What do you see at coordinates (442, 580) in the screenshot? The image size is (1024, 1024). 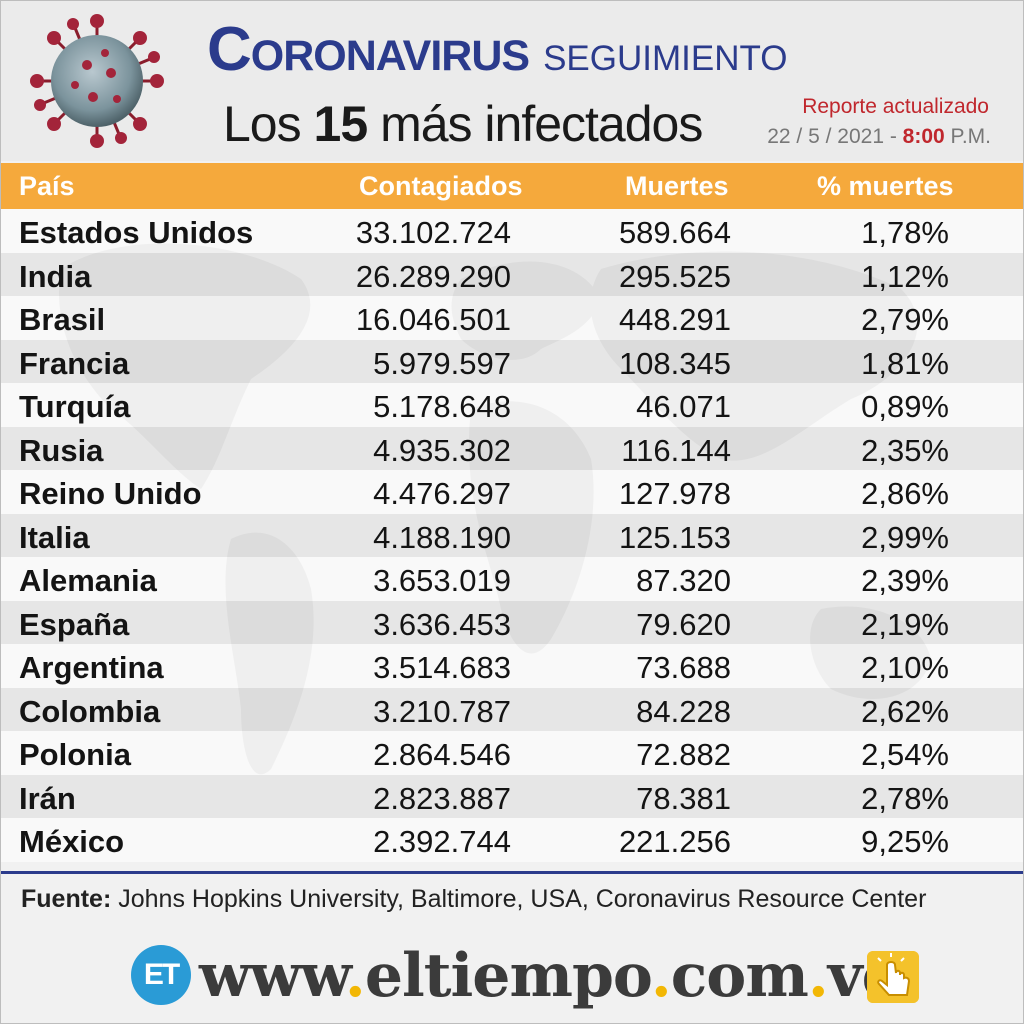 I see `cell-cases: 3.653.019` at bounding box center [442, 580].